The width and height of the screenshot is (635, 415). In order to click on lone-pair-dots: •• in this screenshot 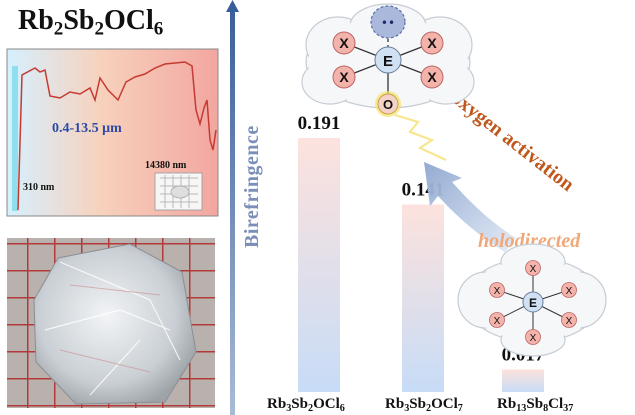, I will do `click(388, 23)`.